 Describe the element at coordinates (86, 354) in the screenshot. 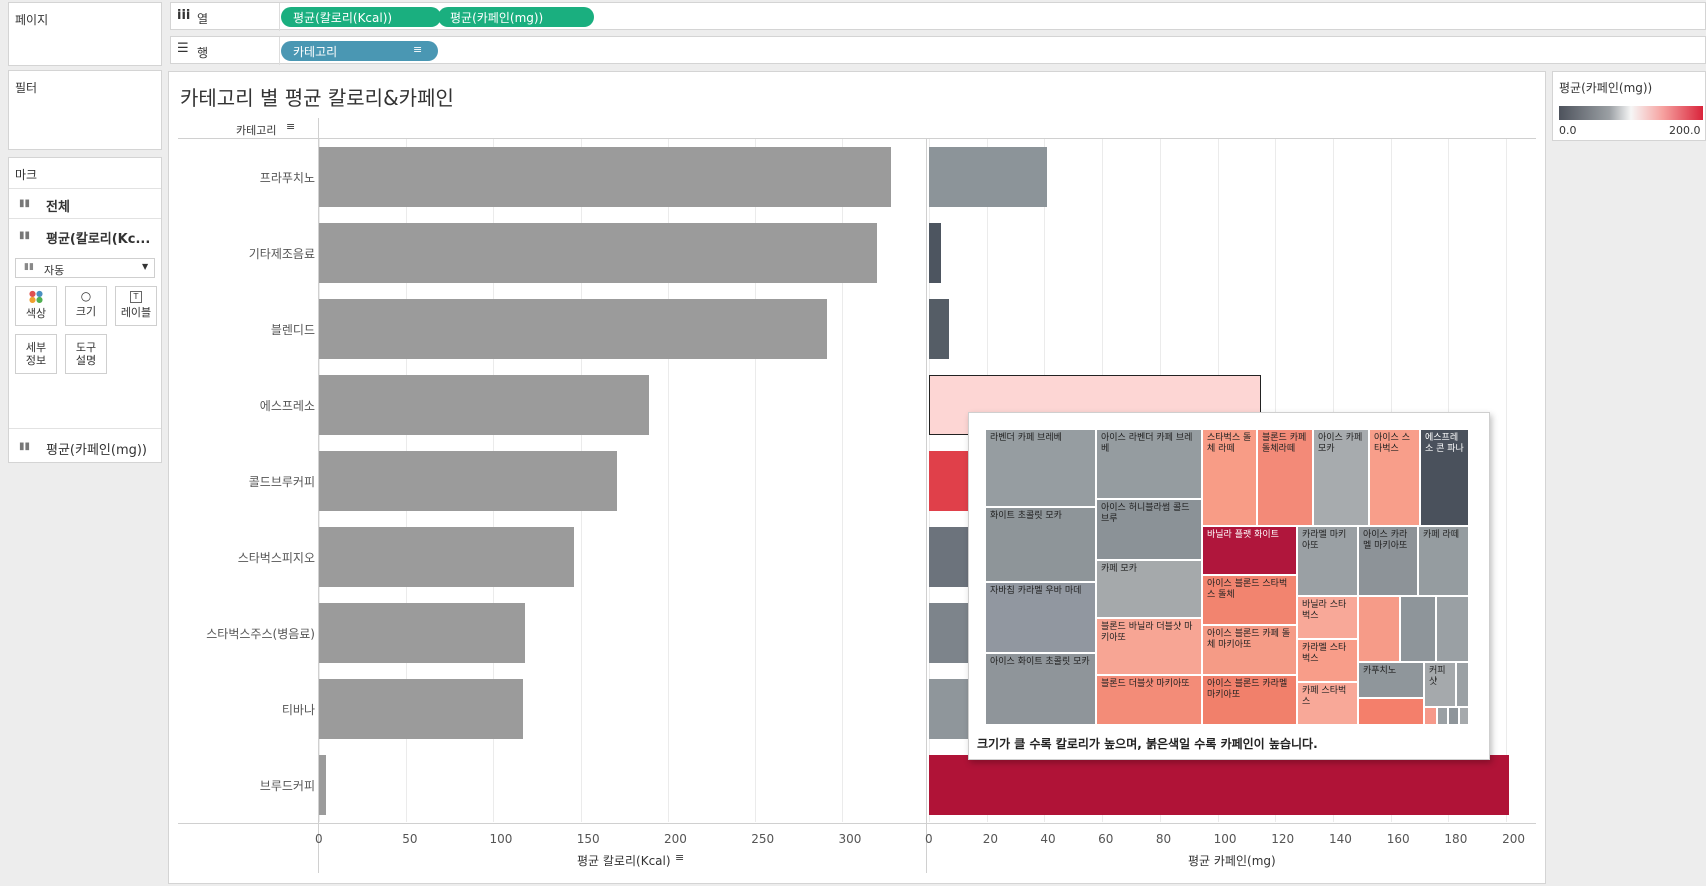

I see `tooltip-button: 도구 설명` at that location.